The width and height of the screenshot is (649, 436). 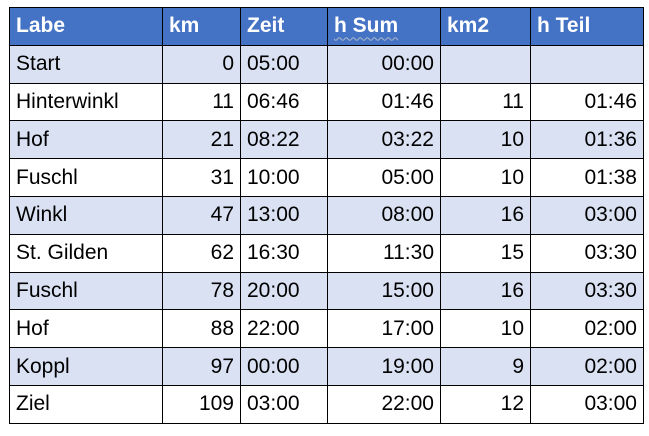 What do you see at coordinates (284, 102) in the screenshot?
I see `table-cell: 06:46` at bounding box center [284, 102].